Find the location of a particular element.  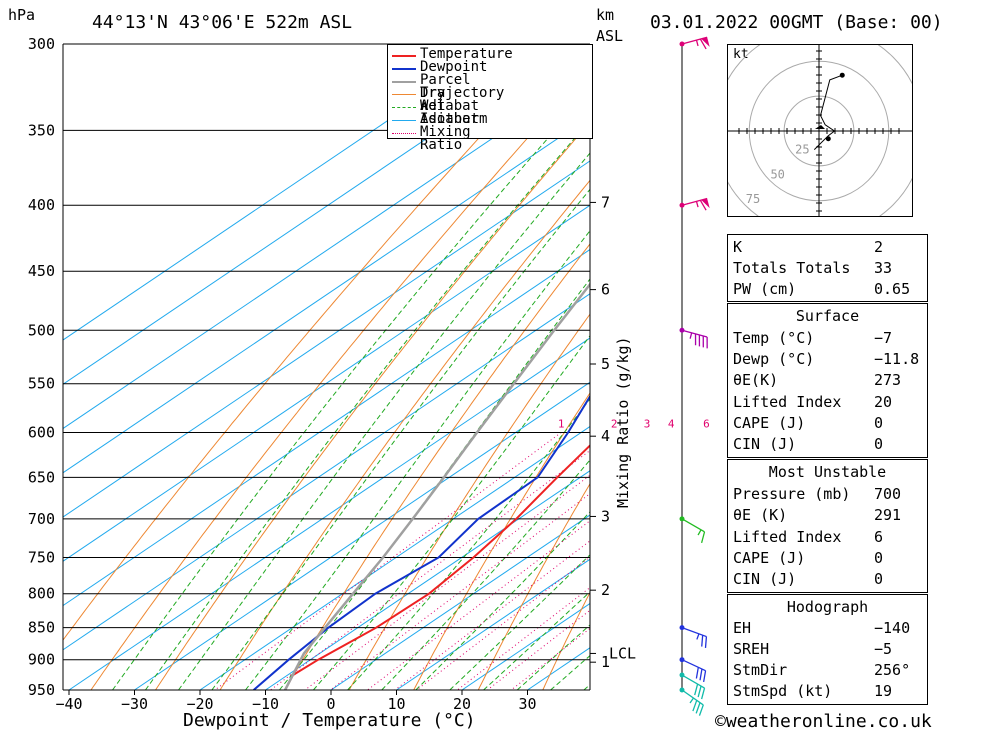

surface-li-value: 20 is located at coordinates (883, 402).